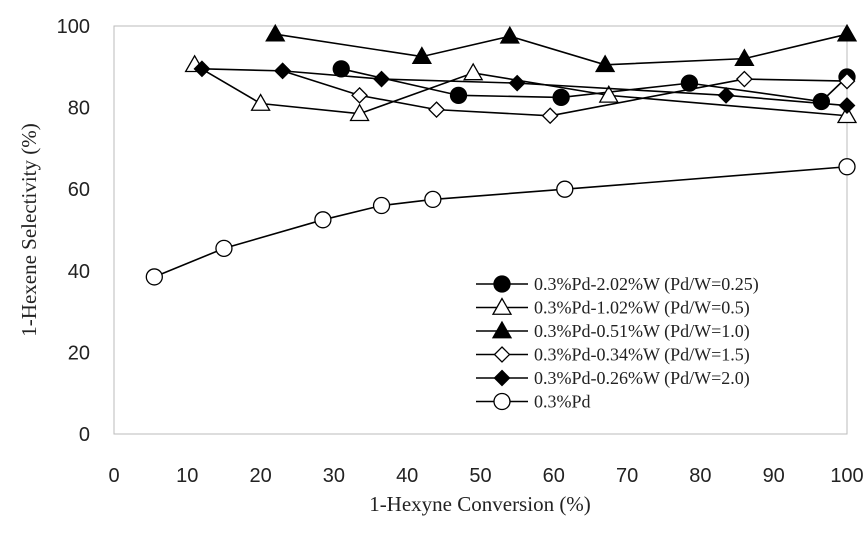  What do you see at coordinates (642, 331) in the screenshot?
I see `legend-label: 0.3%Pd-0.51%W (Pd/W=1.0)` at bounding box center [642, 331].